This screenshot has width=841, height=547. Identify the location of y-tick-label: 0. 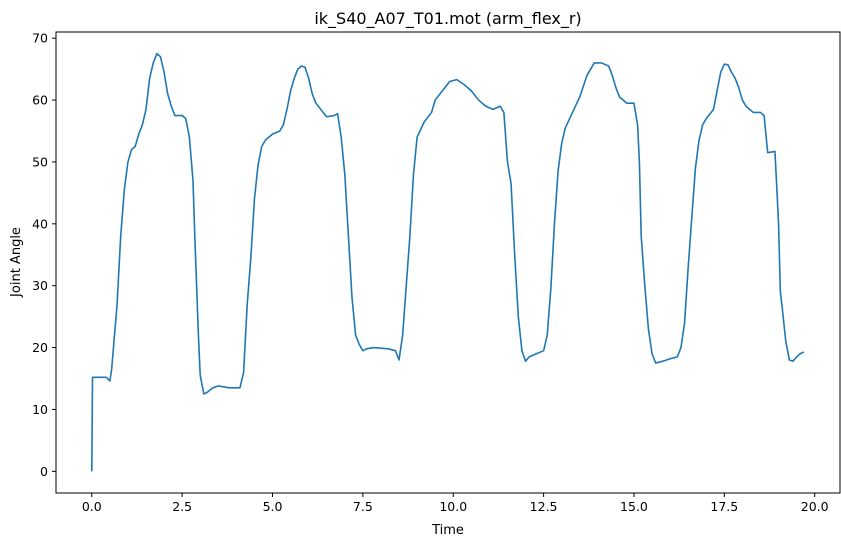
(44, 471).